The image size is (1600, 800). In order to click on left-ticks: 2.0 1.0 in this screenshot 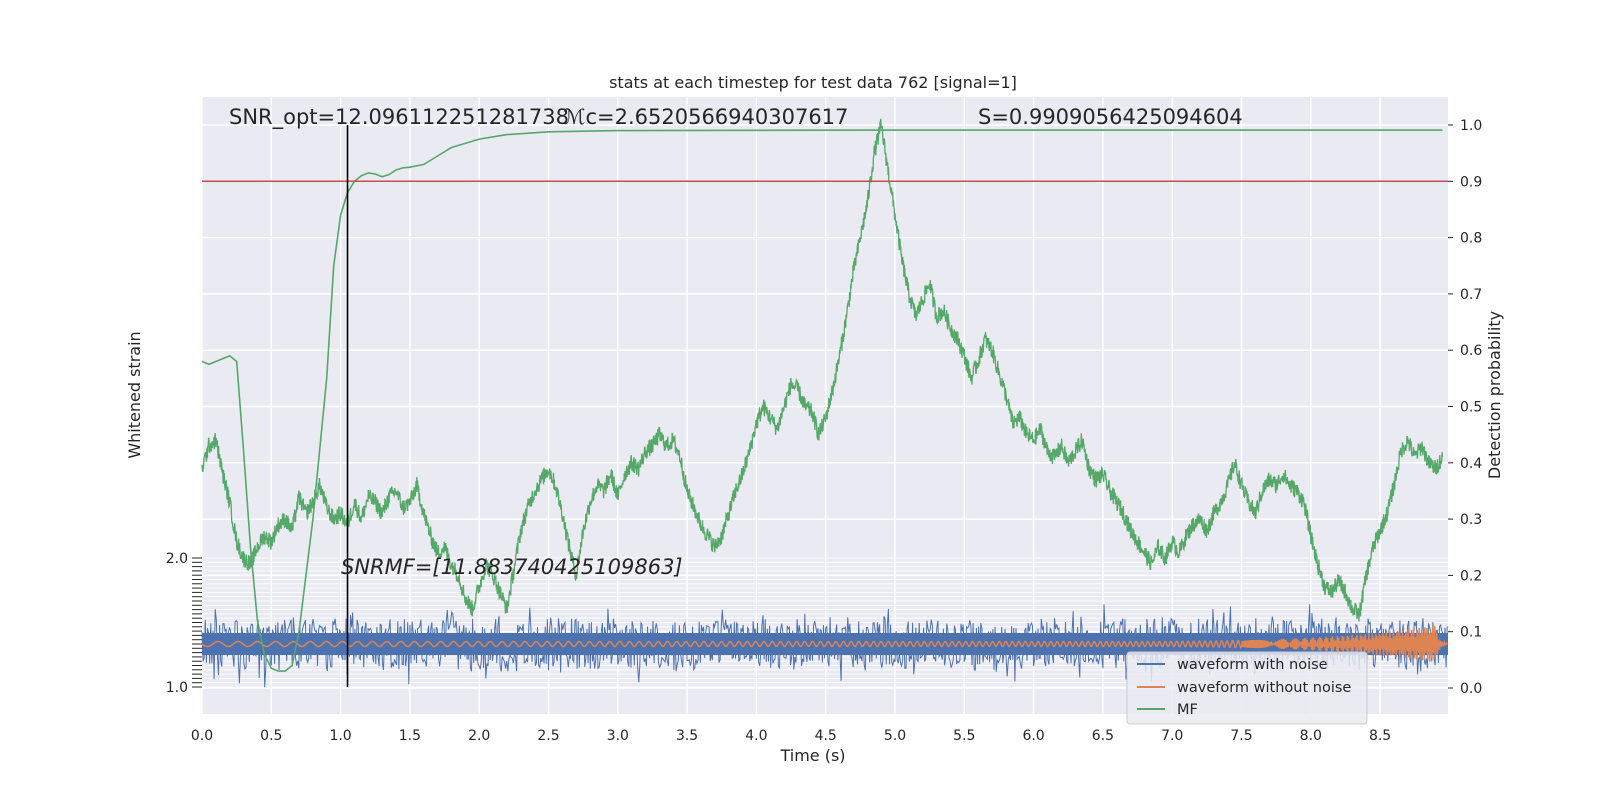, I will do `click(184, 623)`.